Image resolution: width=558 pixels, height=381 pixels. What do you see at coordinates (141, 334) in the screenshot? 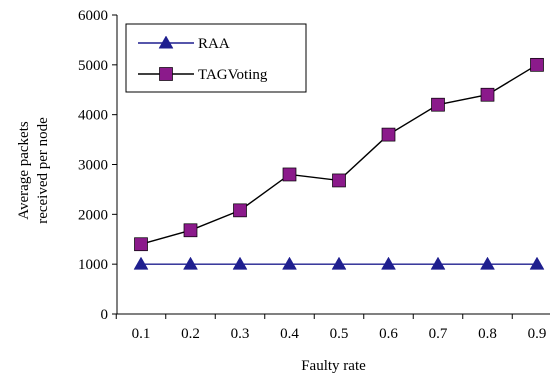
I see `x-tick-label: 0.1` at bounding box center [141, 334].